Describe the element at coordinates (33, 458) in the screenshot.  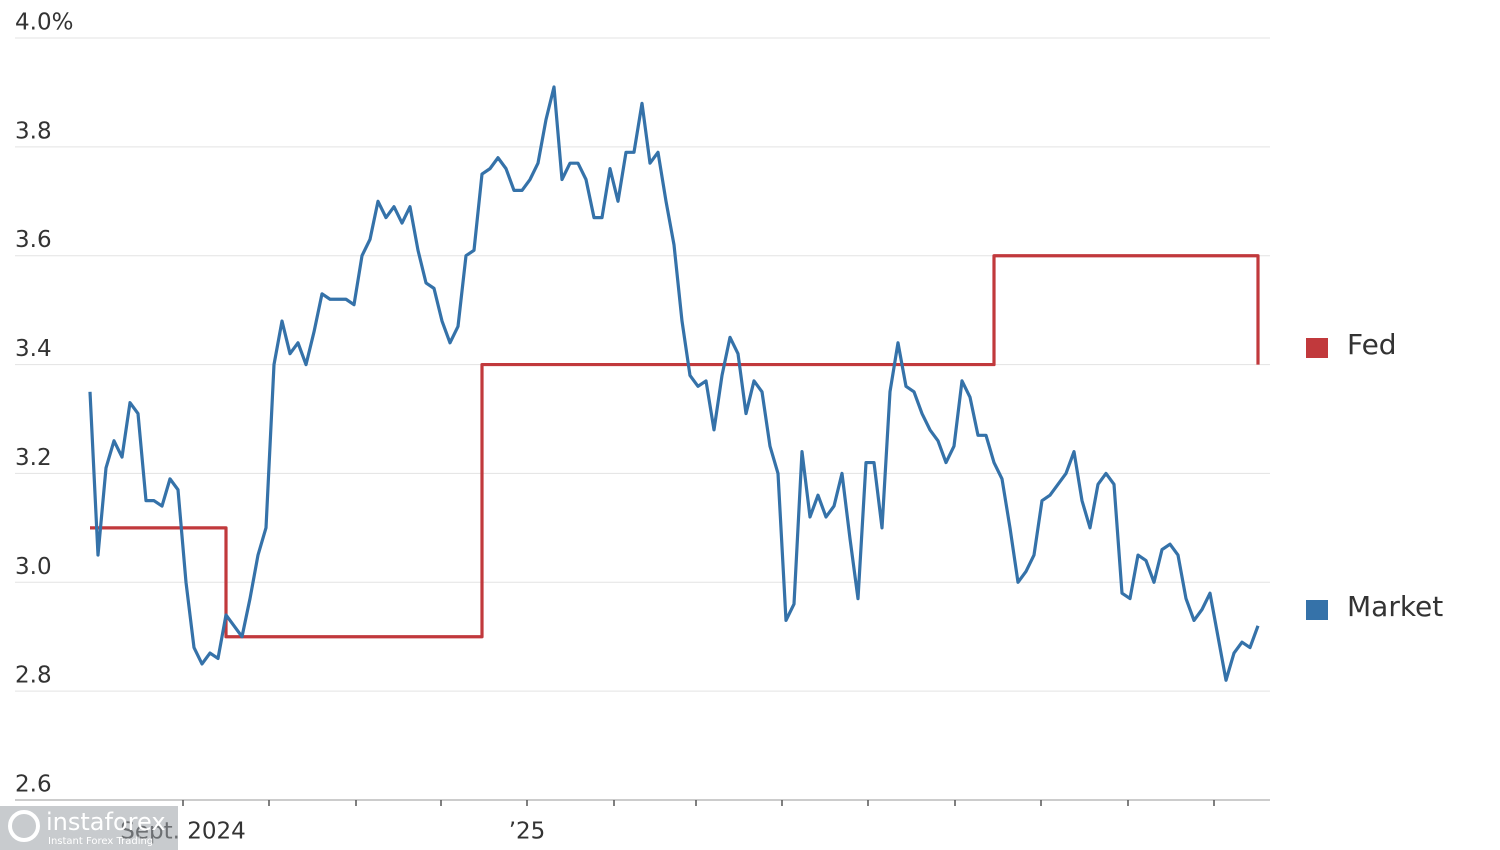
I see `y-tick-label: 3.2` at that location.